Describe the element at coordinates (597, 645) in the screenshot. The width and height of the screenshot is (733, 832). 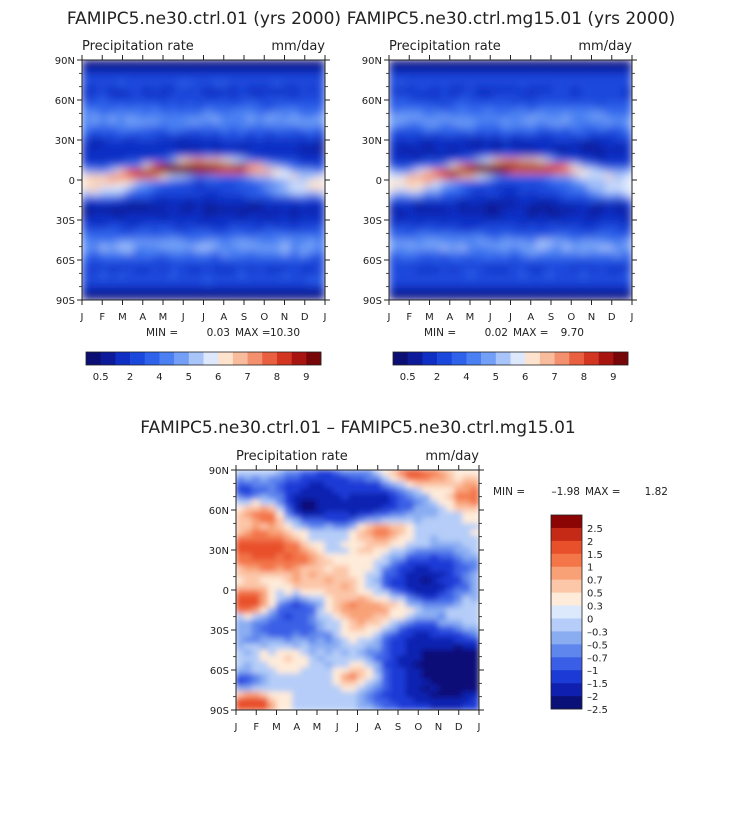
I see `panel-diff-colorbar-label: –0.5` at that location.